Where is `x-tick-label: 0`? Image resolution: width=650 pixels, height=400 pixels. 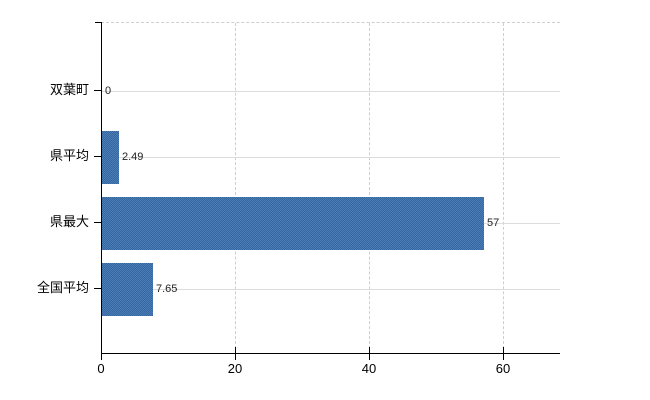
x-tick-label: 0 is located at coordinates (101, 368).